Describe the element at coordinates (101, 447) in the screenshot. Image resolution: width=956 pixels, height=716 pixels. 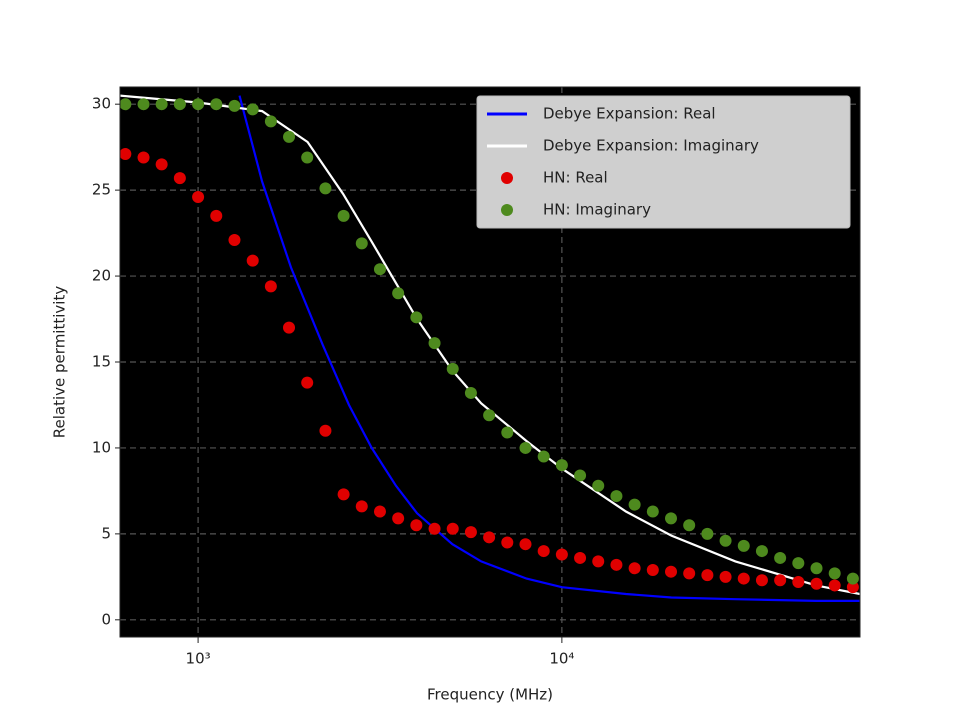
I see `y-tick-label: 10` at that location.